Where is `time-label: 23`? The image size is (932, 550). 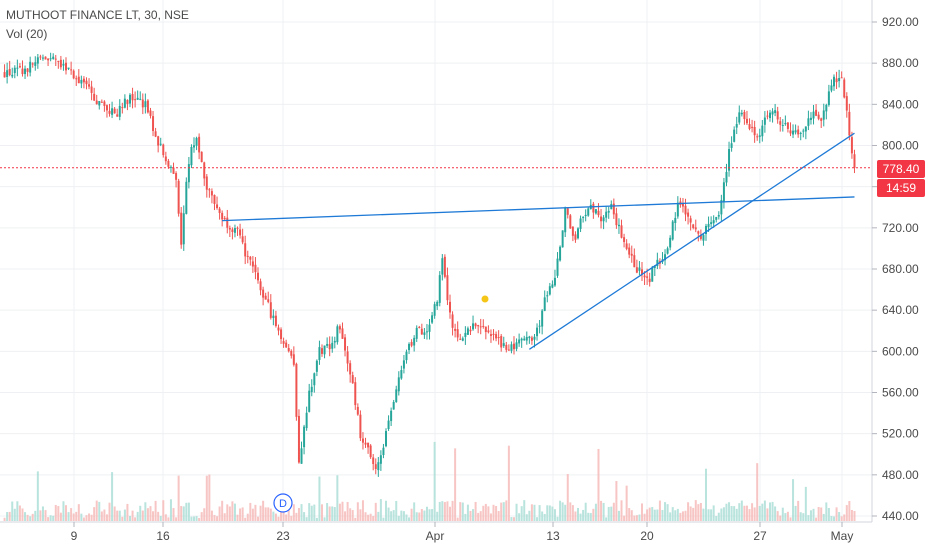
time-label: 23 is located at coordinates (283, 536).